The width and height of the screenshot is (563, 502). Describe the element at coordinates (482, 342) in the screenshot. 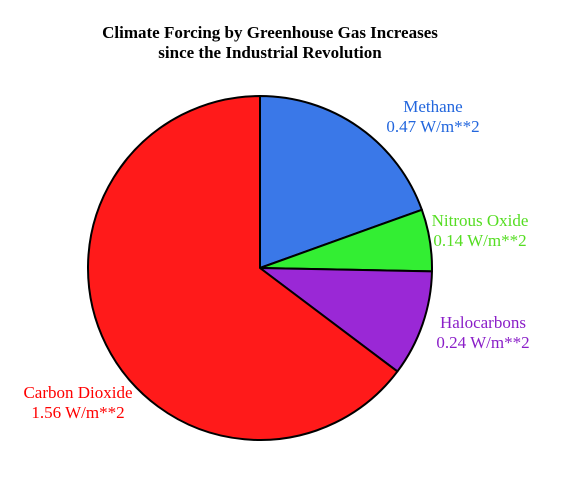

I see `slice-value-halocarbons: 0.24 W/m**2` at that location.